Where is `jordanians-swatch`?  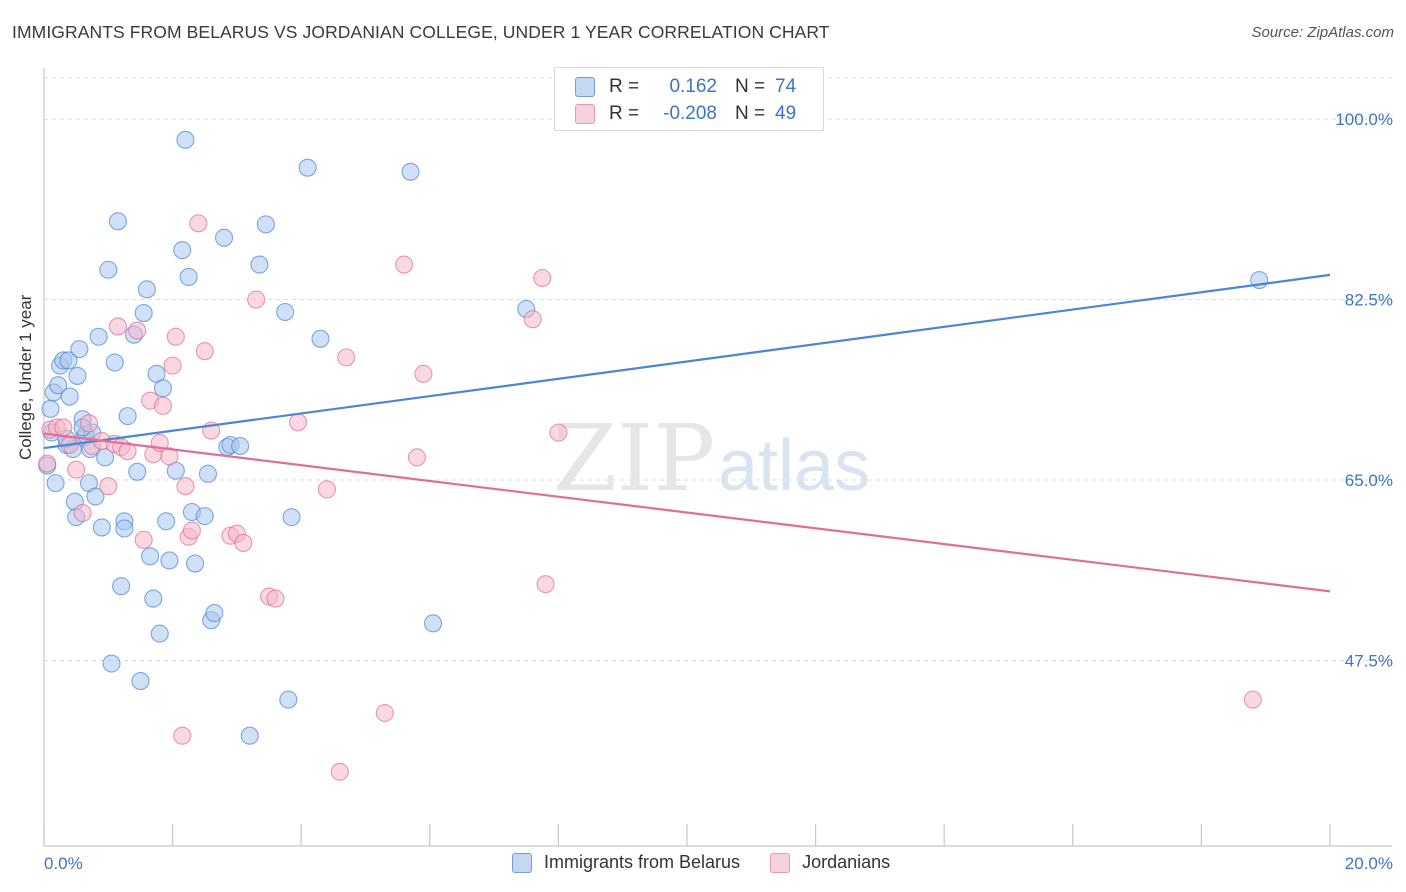 jordanians-swatch is located at coordinates (585, 114).